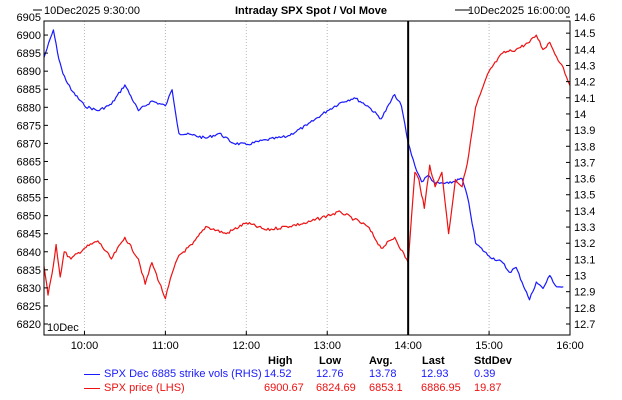  I want to click on left-axis-tick-label: 6870, so click(29, 144).